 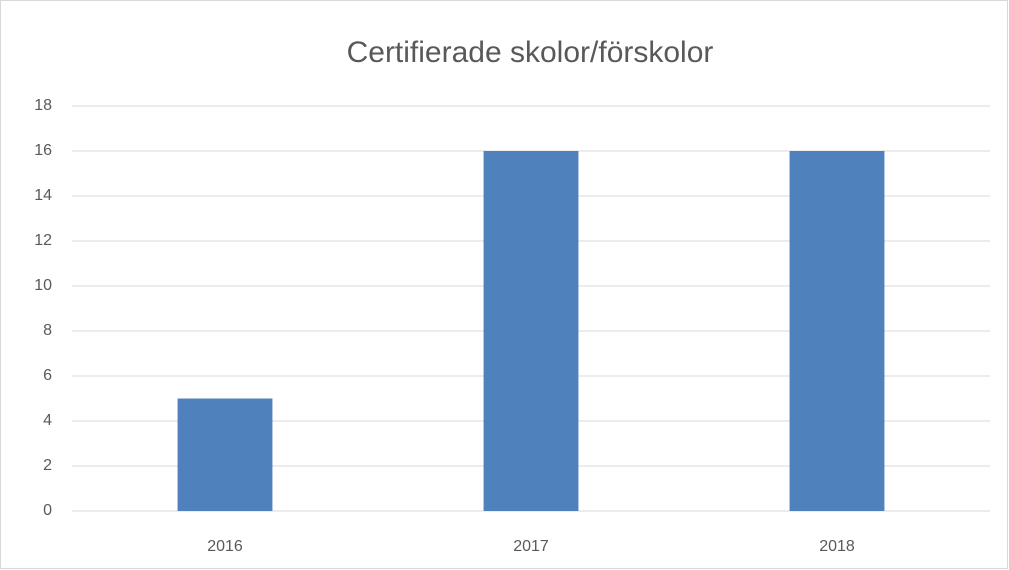 I want to click on x-tick-label: 2018, so click(x=837, y=546).